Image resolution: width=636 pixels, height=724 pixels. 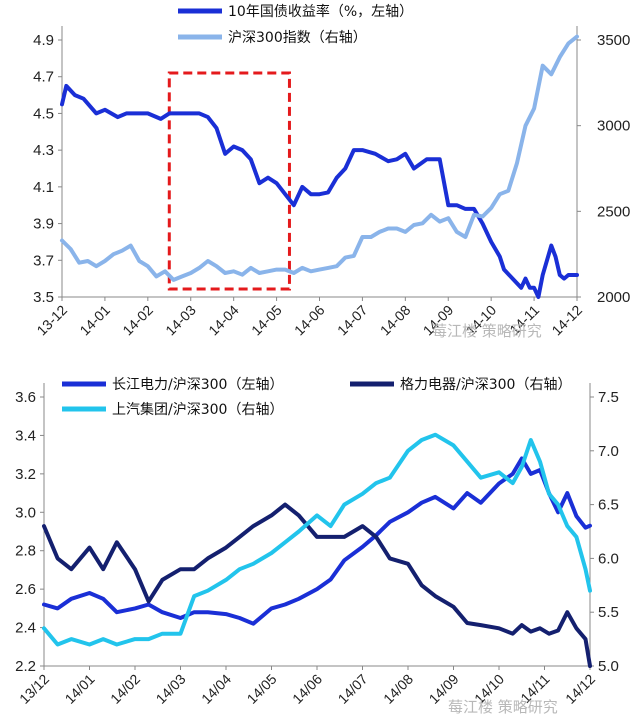 What do you see at coordinates (125, 689) in the screenshot?
I see `x-tick-label: 14/02` at bounding box center [125, 689].